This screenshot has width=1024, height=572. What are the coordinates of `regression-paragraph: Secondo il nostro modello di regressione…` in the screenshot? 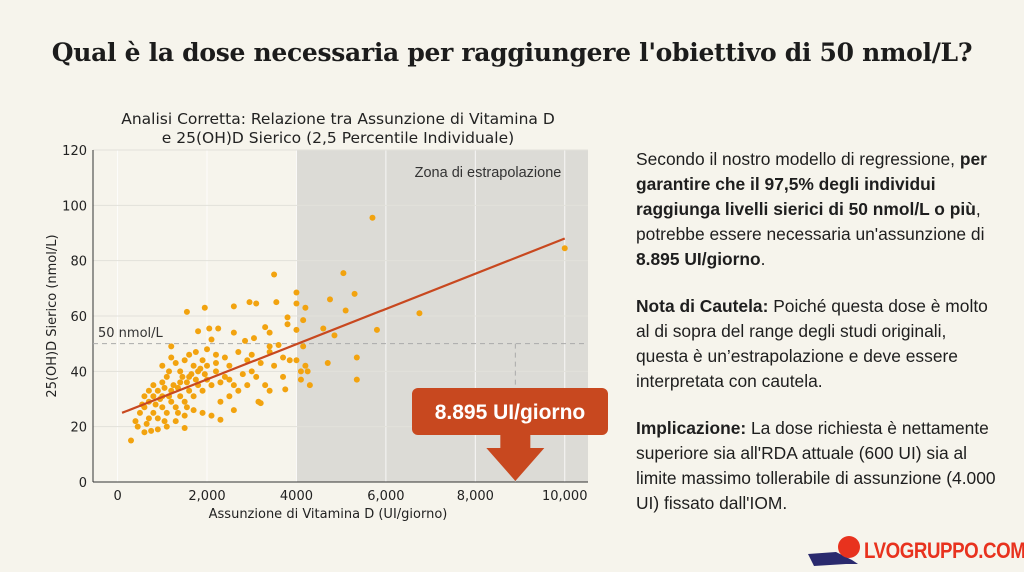 It's located at (816, 209).